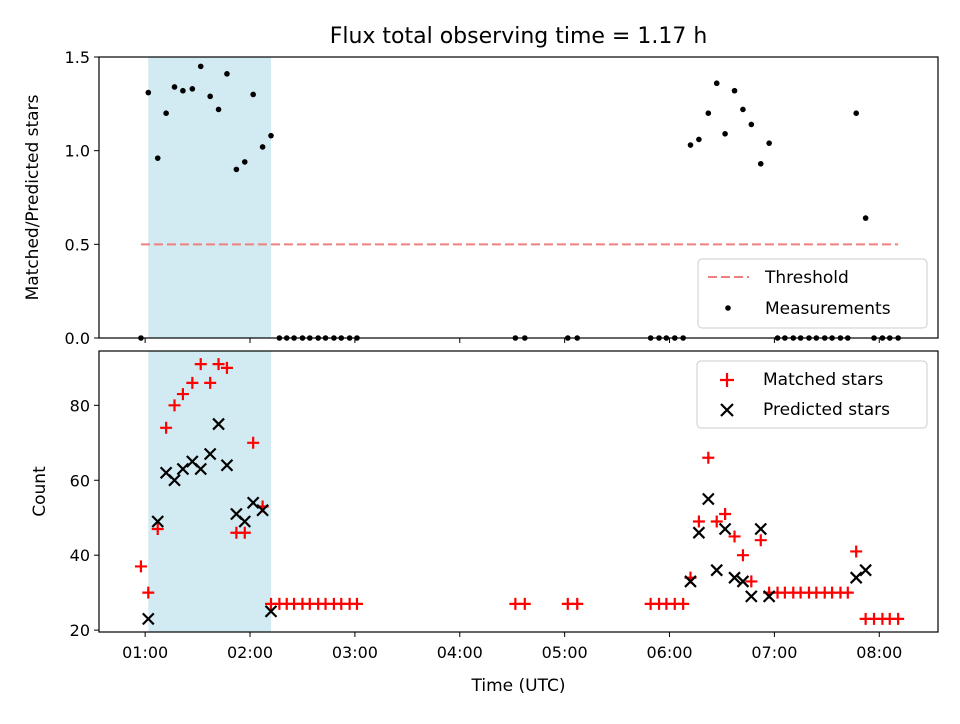  What do you see at coordinates (826, 410) in the screenshot?
I see `legend-predicted-label: Predicted stars` at bounding box center [826, 410].